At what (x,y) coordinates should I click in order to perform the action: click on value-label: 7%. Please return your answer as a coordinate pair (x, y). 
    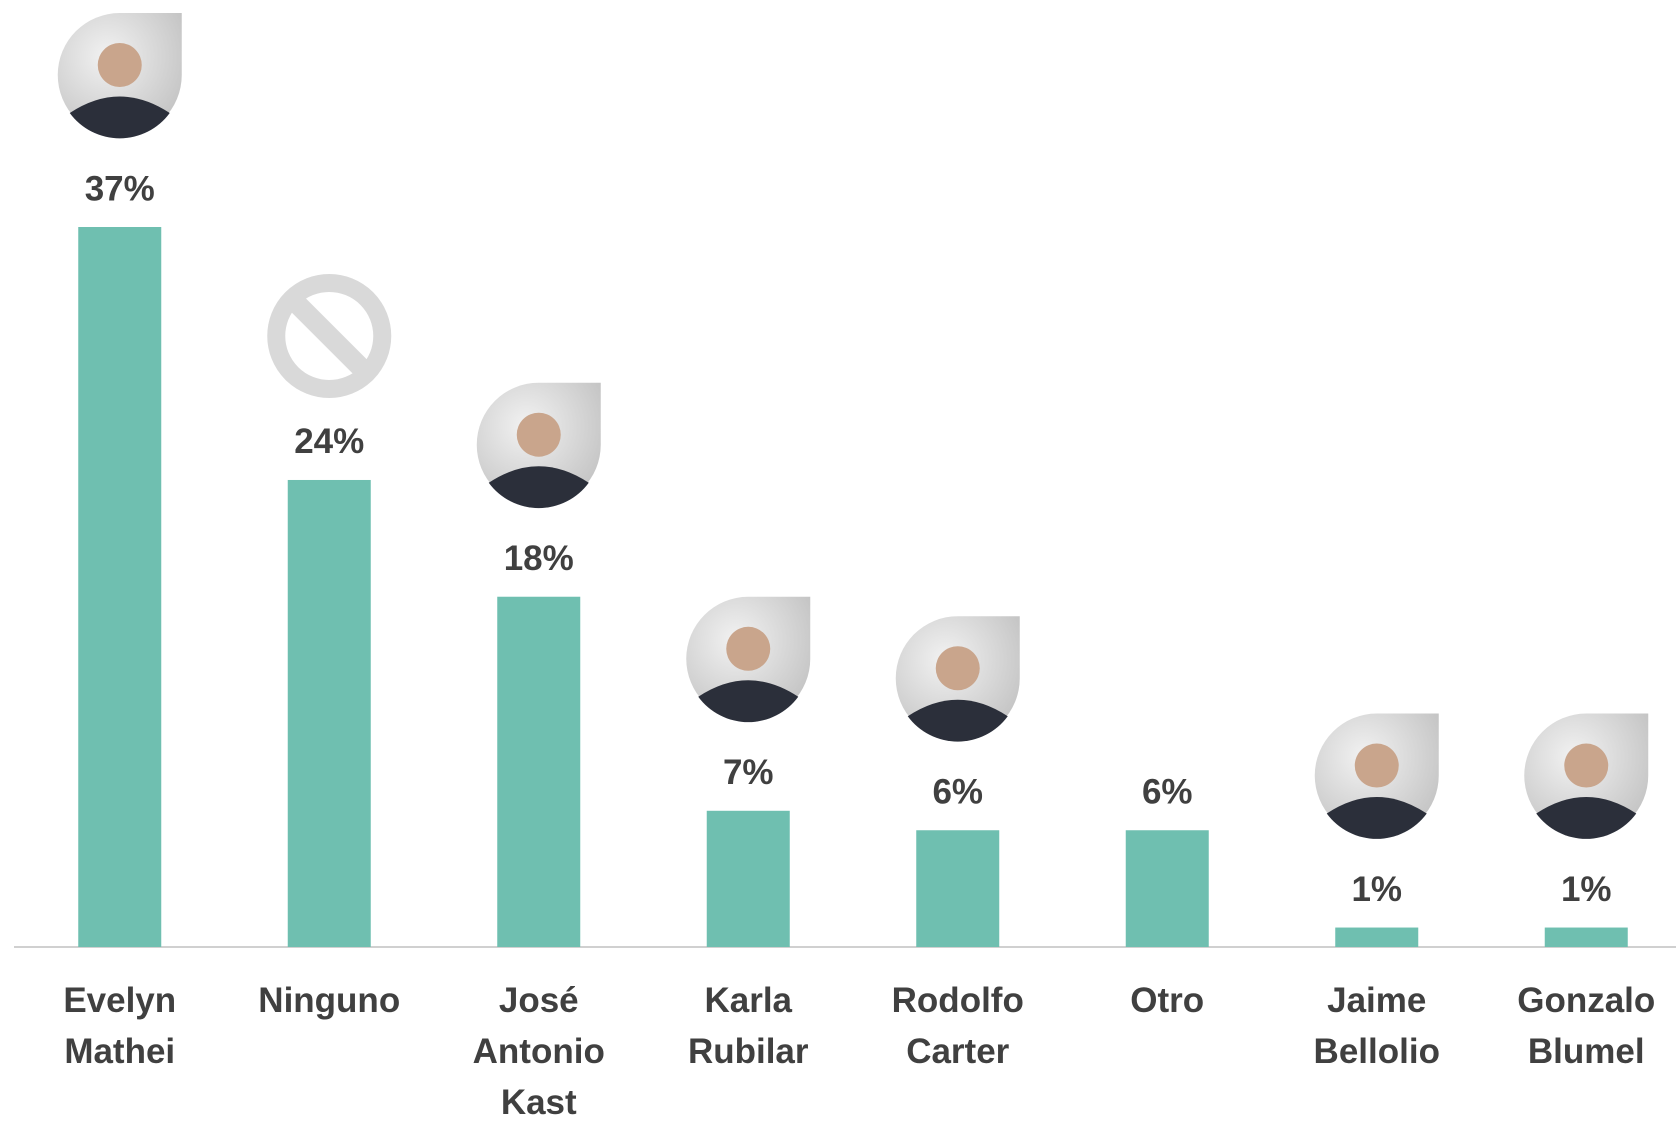
    Looking at the image, I should click on (748, 772).